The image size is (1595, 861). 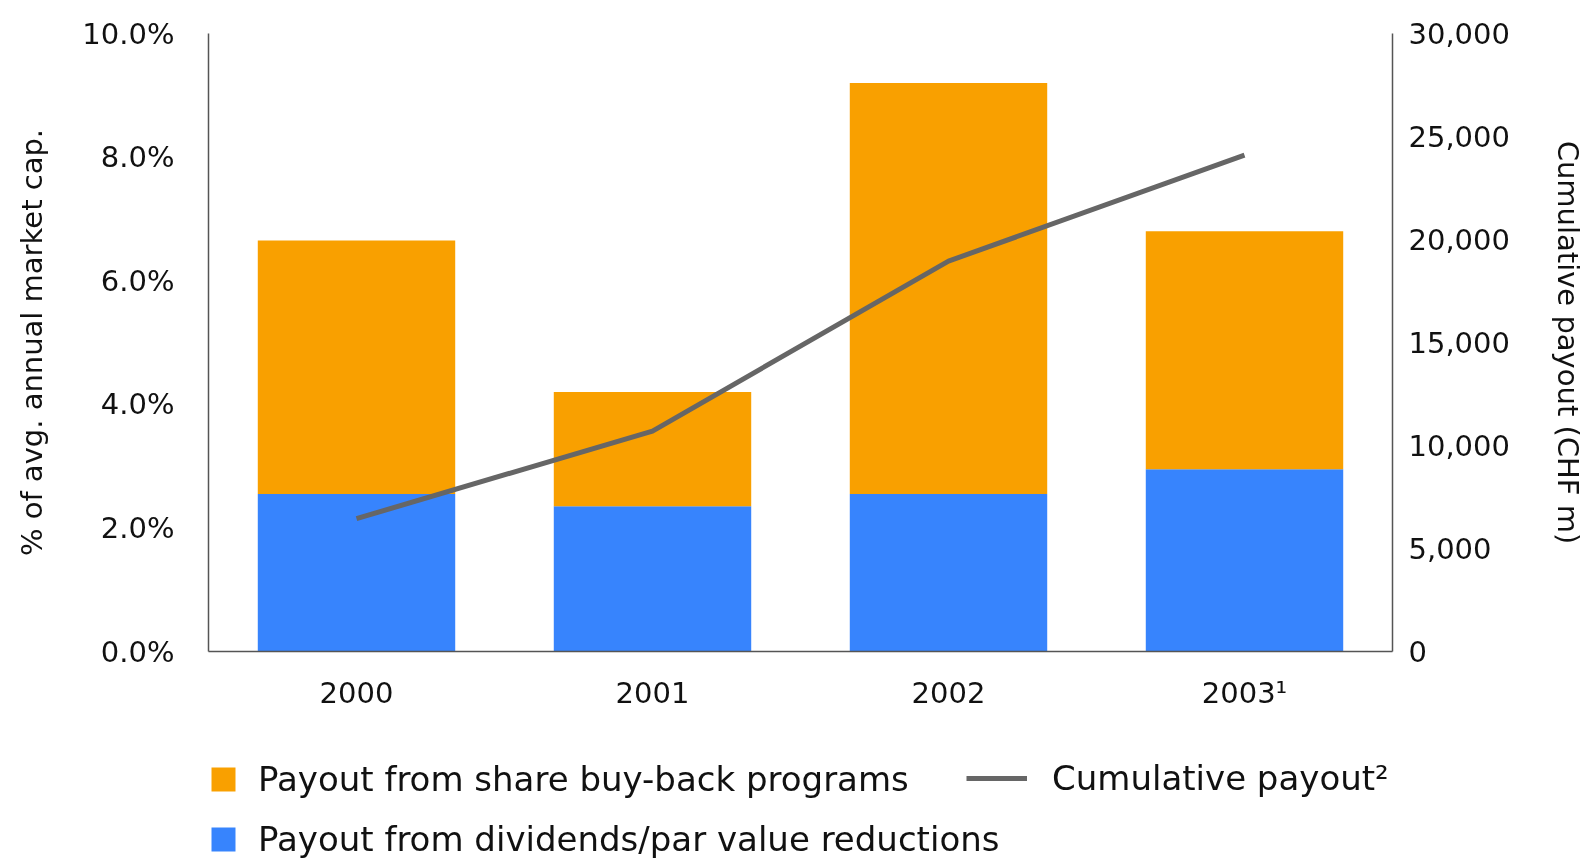 What do you see at coordinates (137, 527) in the screenshot?
I see `y-tick-label: 2.0%` at bounding box center [137, 527].